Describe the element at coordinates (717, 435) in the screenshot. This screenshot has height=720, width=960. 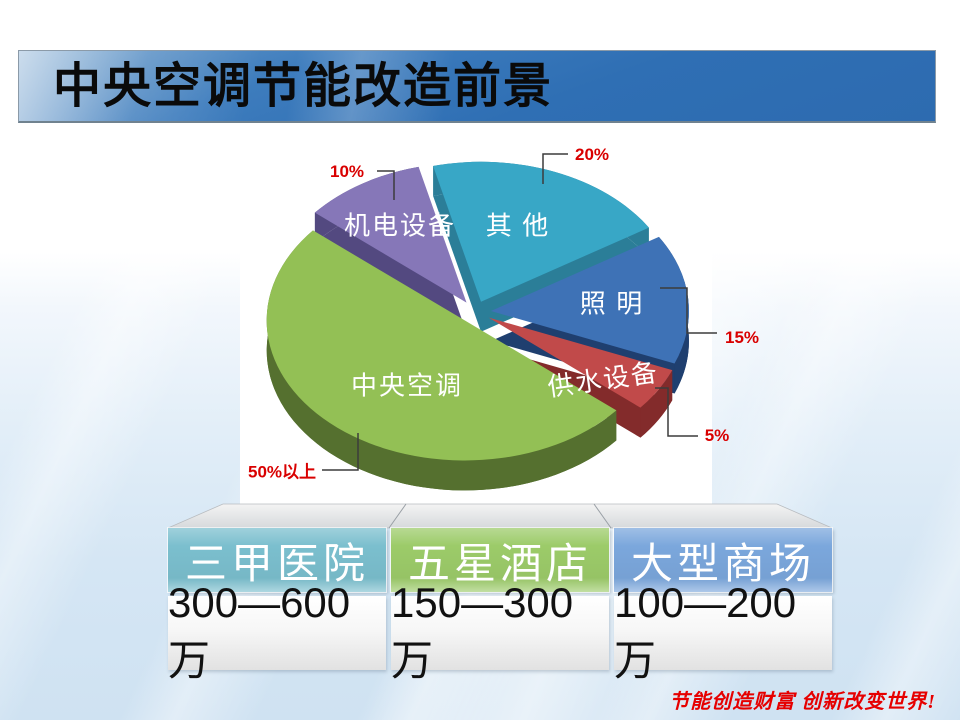
I see `pie-slice-percent: 5%` at that location.